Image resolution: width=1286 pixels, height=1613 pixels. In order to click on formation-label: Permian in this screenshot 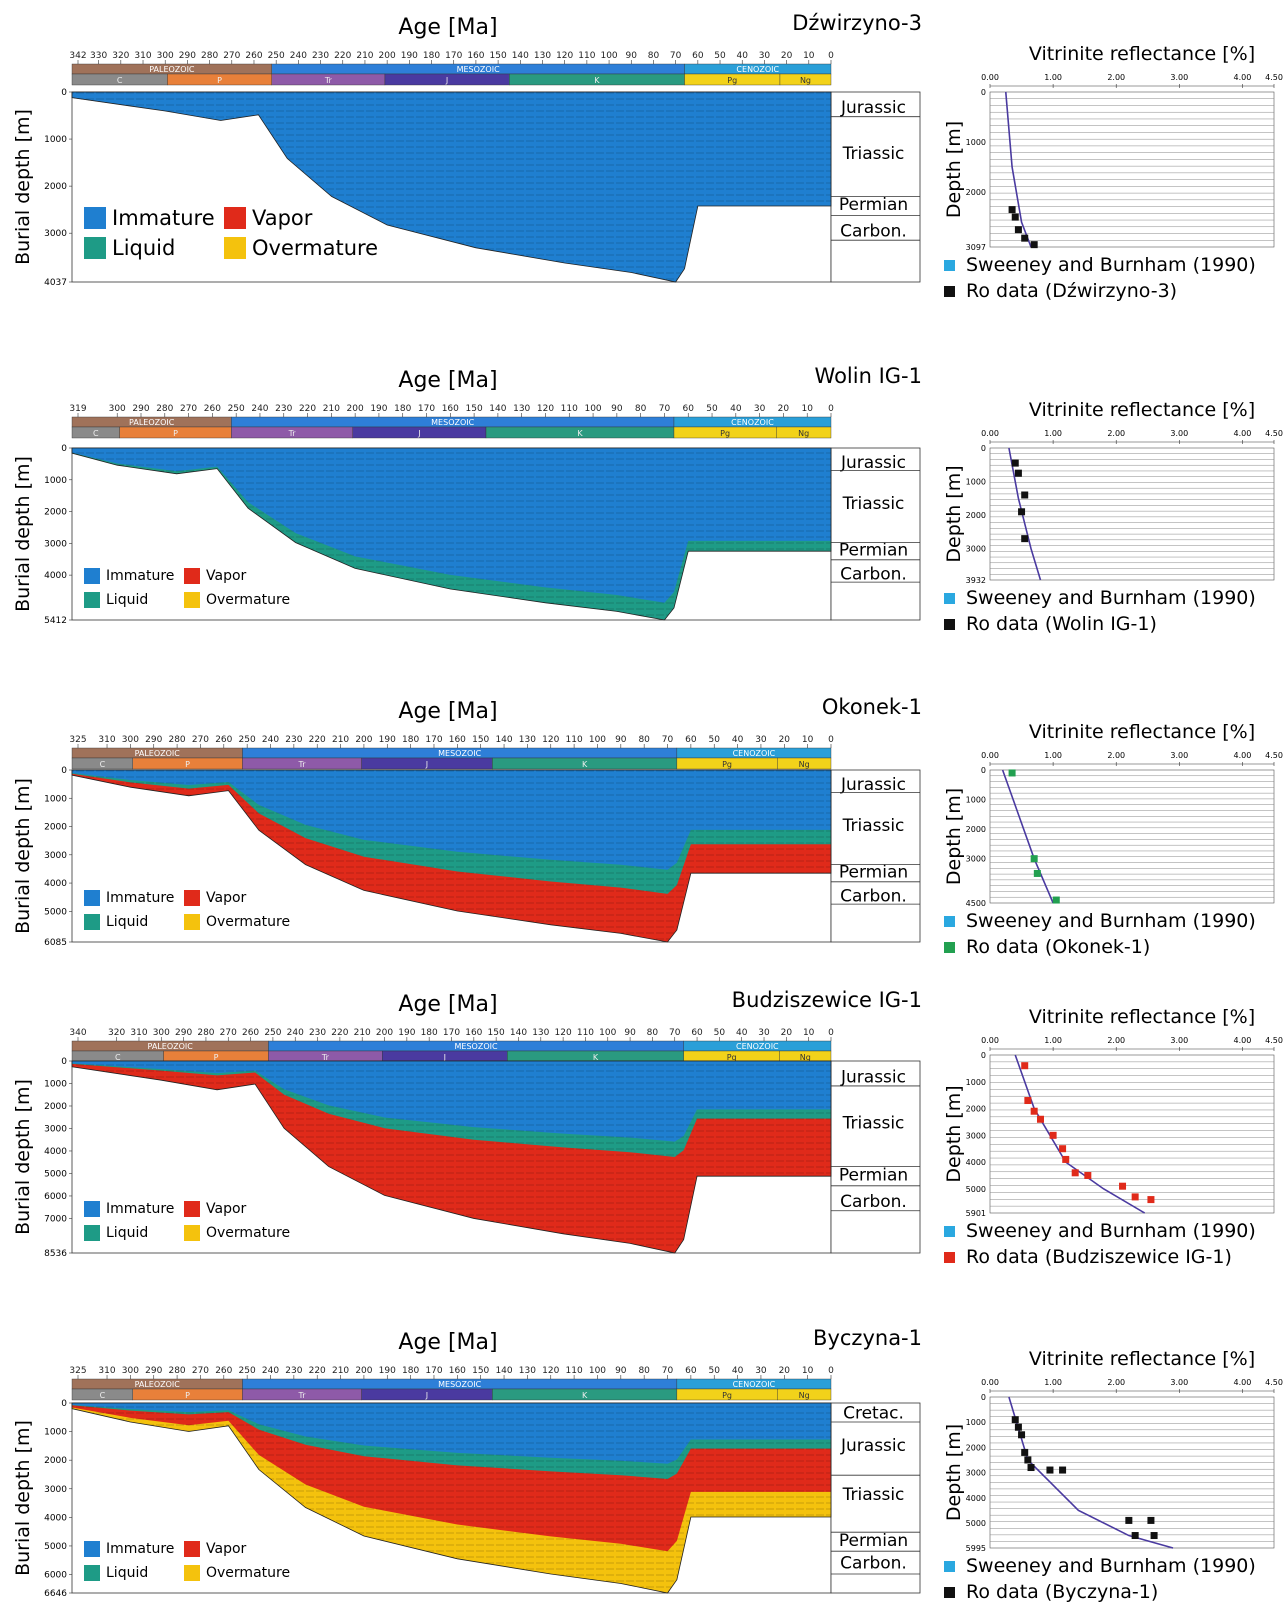, I will do `click(873, 550)`.